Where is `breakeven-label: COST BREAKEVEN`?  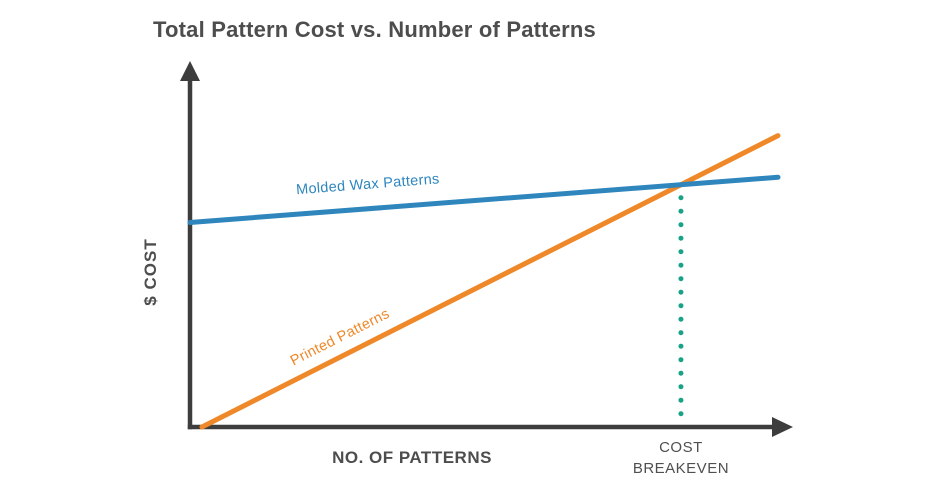
breakeven-label: COST BREAKEVEN is located at coordinates (681, 458).